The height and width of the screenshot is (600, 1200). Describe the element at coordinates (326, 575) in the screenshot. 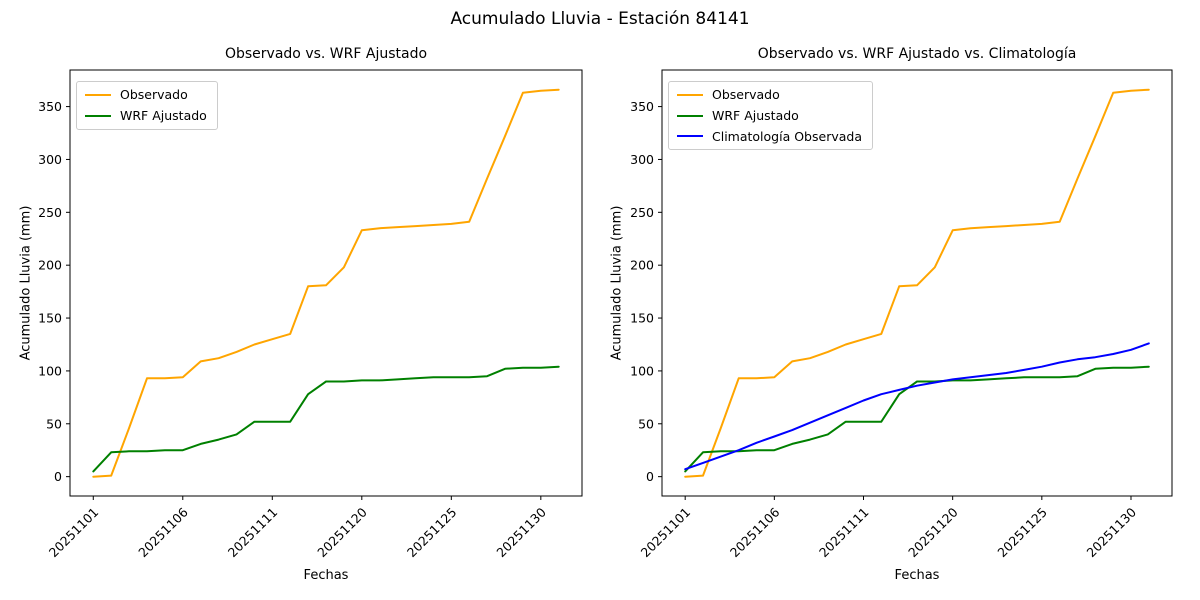

I see `left-x-axis-label: Fechas` at that location.